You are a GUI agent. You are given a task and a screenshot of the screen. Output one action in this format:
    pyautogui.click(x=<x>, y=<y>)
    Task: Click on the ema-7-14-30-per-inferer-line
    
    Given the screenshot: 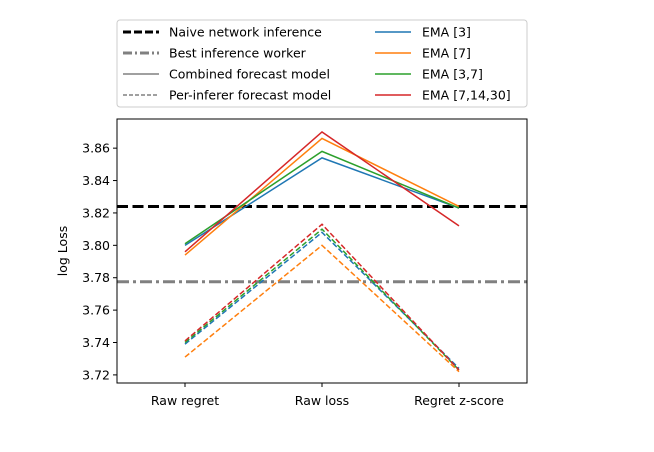 What is the action you would take?
    pyautogui.click(x=322, y=297)
    